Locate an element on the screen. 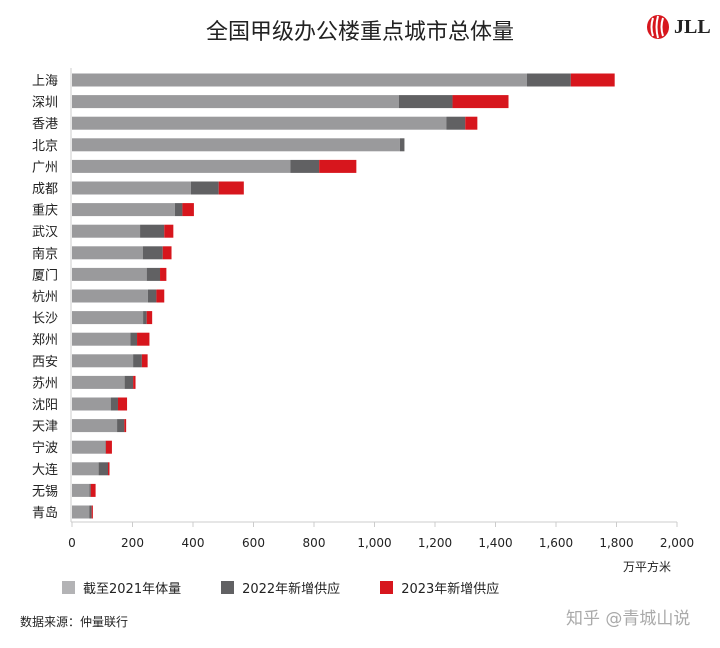 The image size is (720, 648). x-tick-label: 1,800 is located at coordinates (616, 543).